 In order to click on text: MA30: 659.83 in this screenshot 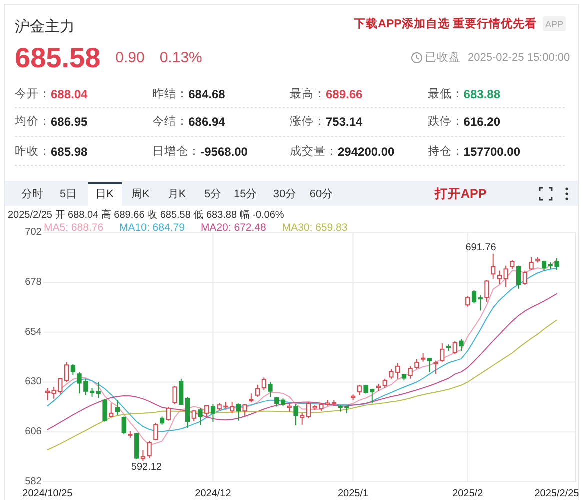, I will do `click(315, 228)`.